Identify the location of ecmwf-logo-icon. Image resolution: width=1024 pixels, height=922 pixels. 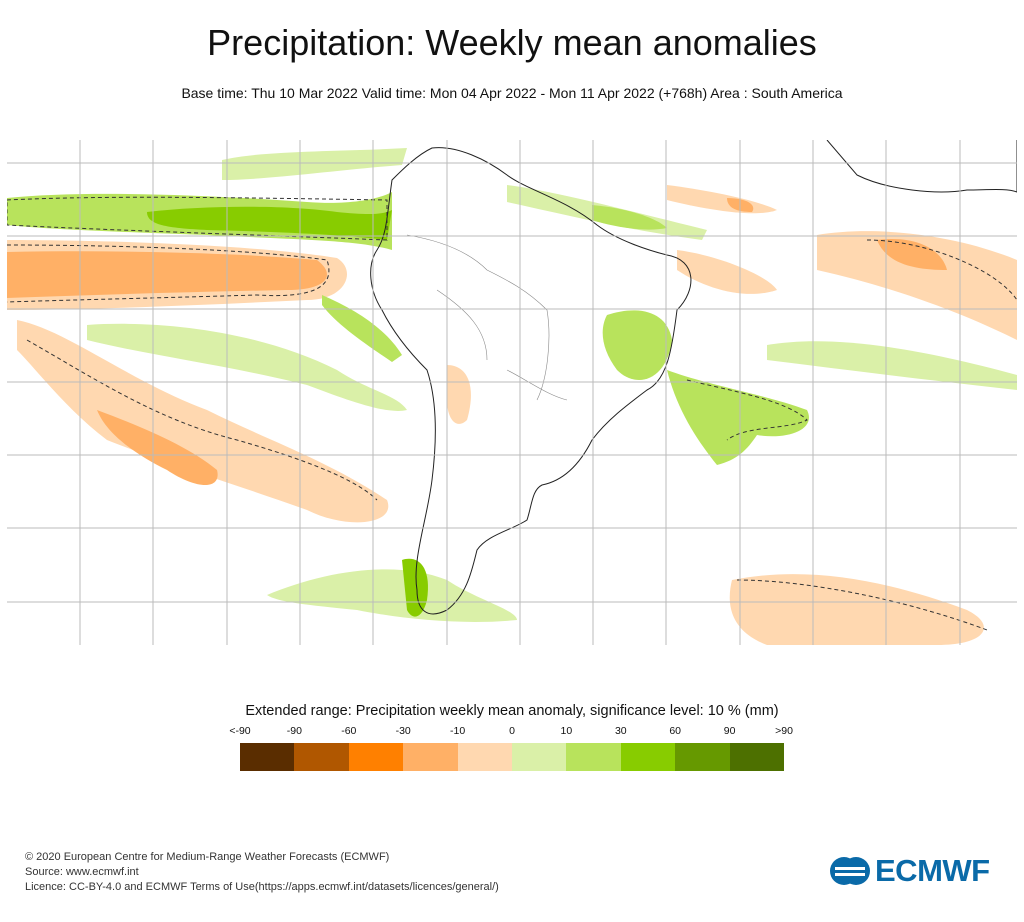
(850, 871).